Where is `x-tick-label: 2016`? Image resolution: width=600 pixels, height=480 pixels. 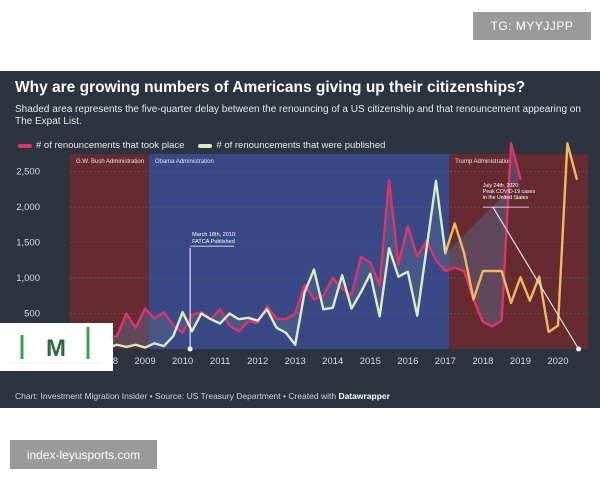
x-tick-label: 2016 is located at coordinates (407, 361).